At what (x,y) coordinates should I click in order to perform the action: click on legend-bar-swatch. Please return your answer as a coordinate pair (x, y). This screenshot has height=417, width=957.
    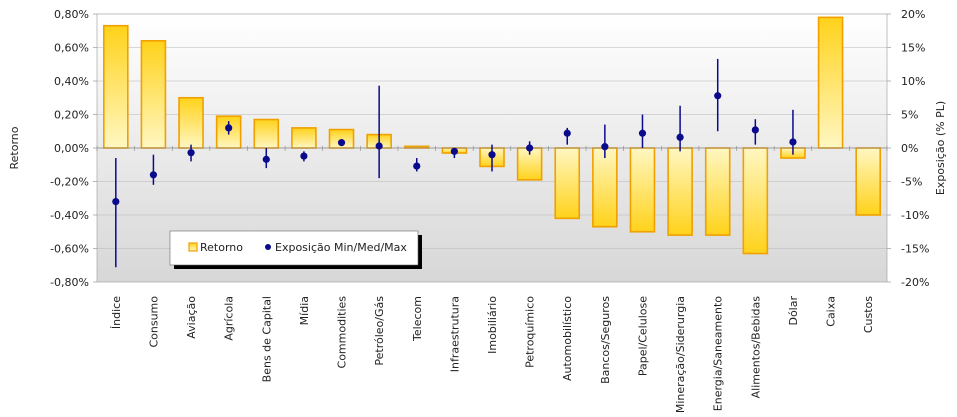
    Looking at the image, I should click on (193, 247).